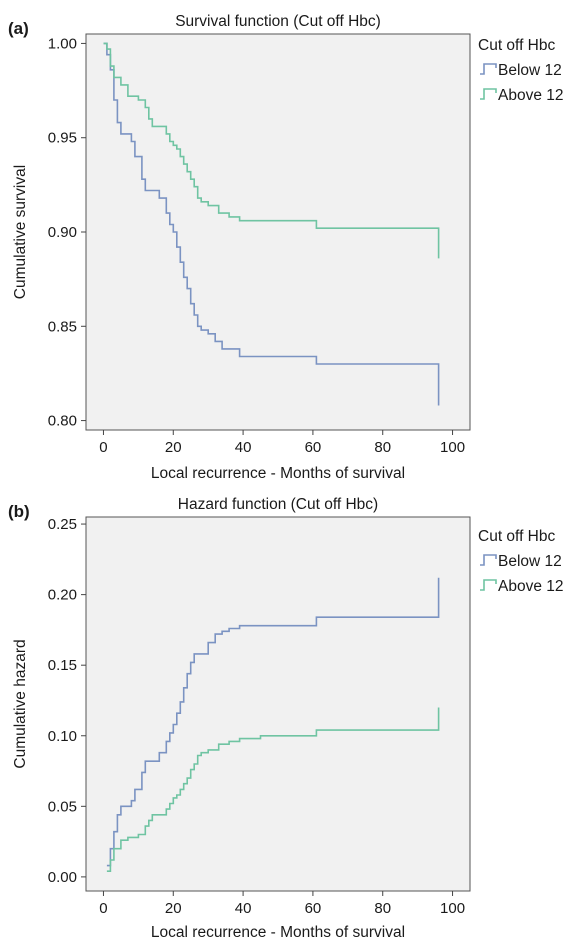 The height and width of the screenshot is (942, 580). I want to click on survival-y-ticks: 0.80 0.85 0.90 0.95 1.00, so click(67, 232).